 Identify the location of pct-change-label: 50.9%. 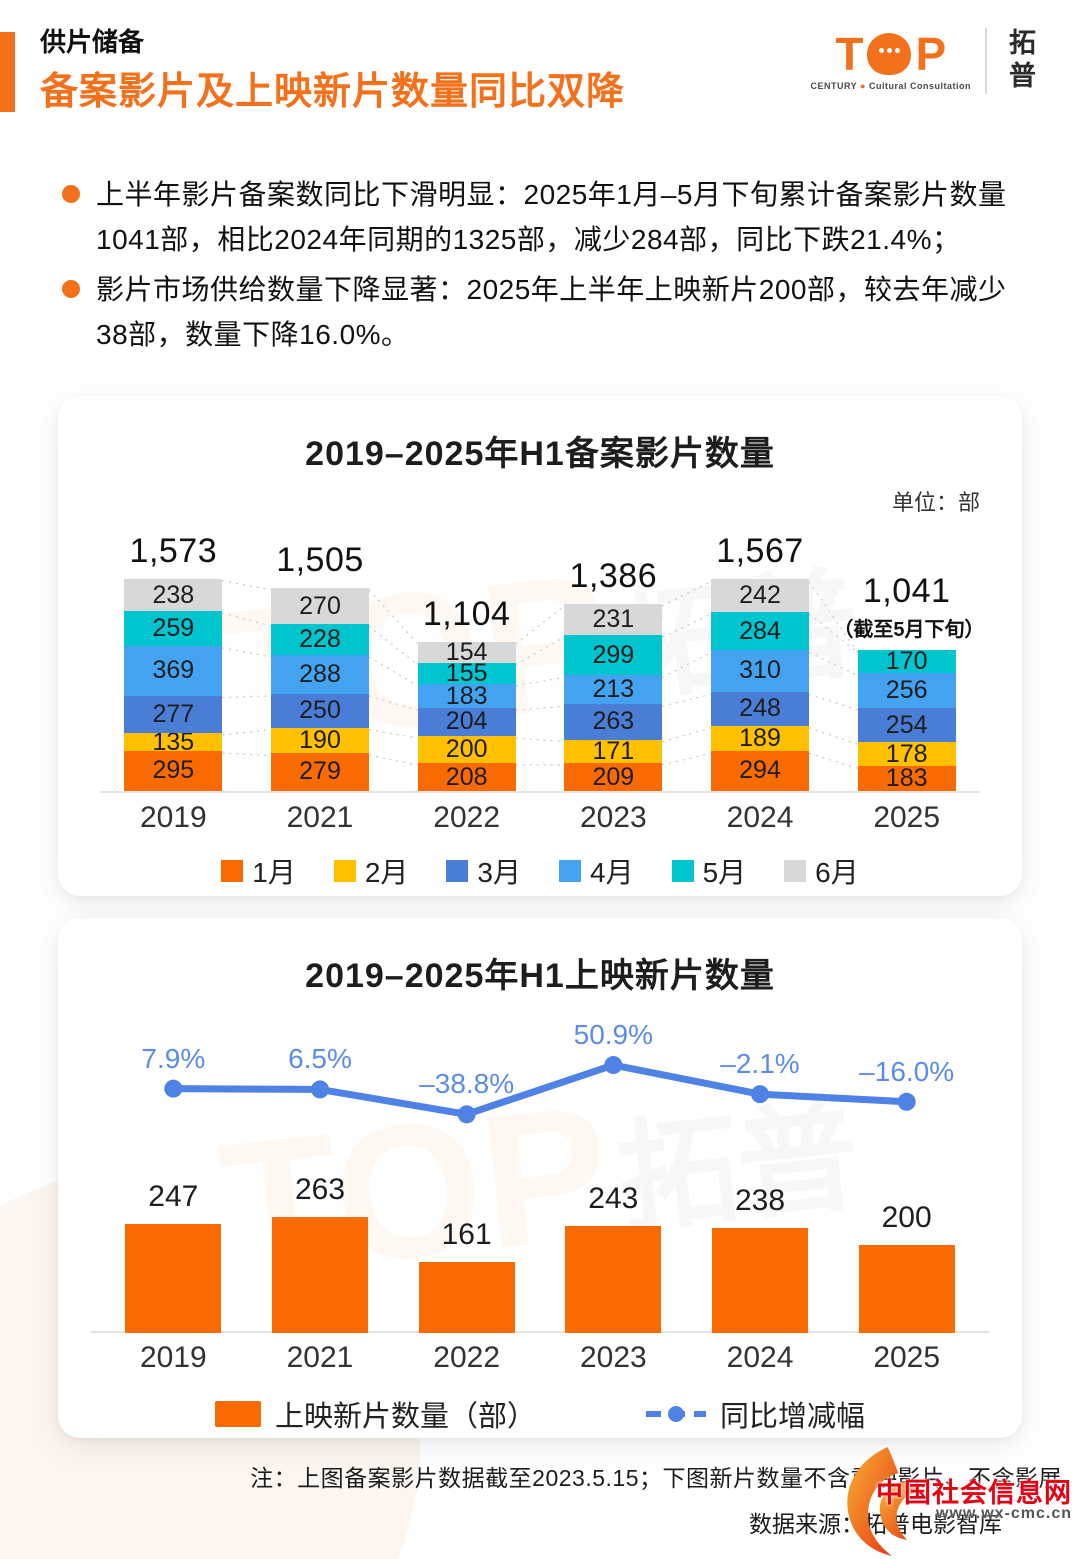
(613, 1034).